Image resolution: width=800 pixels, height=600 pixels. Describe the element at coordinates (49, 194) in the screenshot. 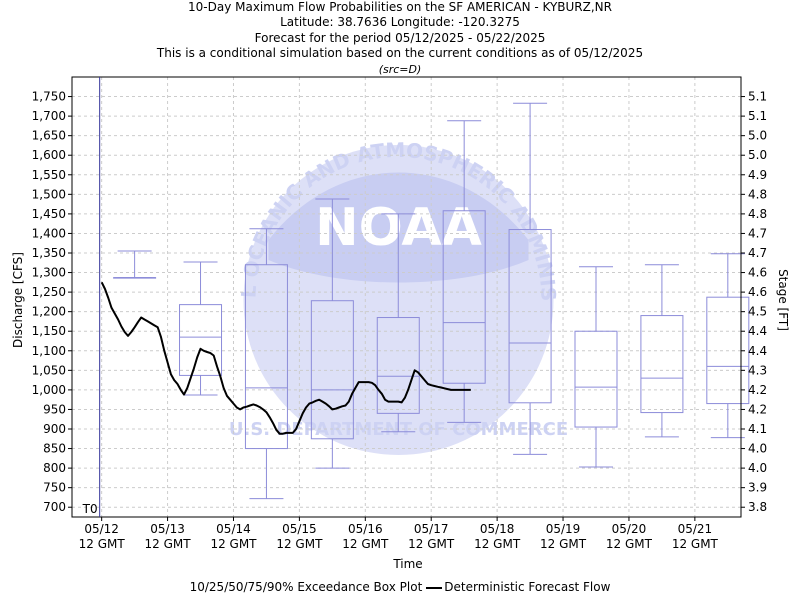

I see `y-tick-label-left: 1,500` at that location.